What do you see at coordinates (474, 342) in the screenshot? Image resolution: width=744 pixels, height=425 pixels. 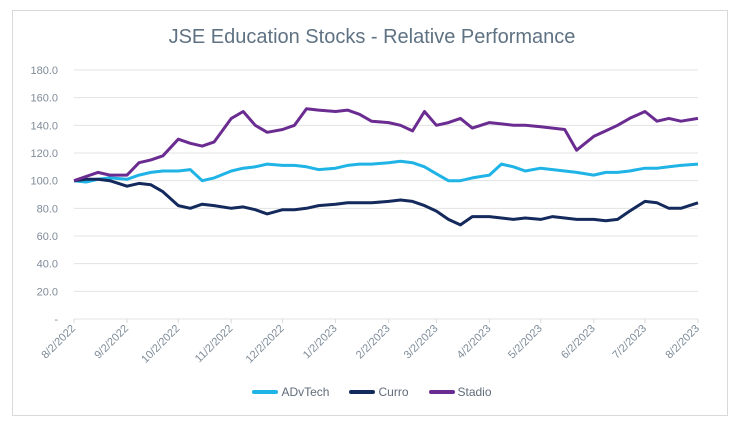 I see `x-tick-label: 4/2/2023` at bounding box center [474, 342].